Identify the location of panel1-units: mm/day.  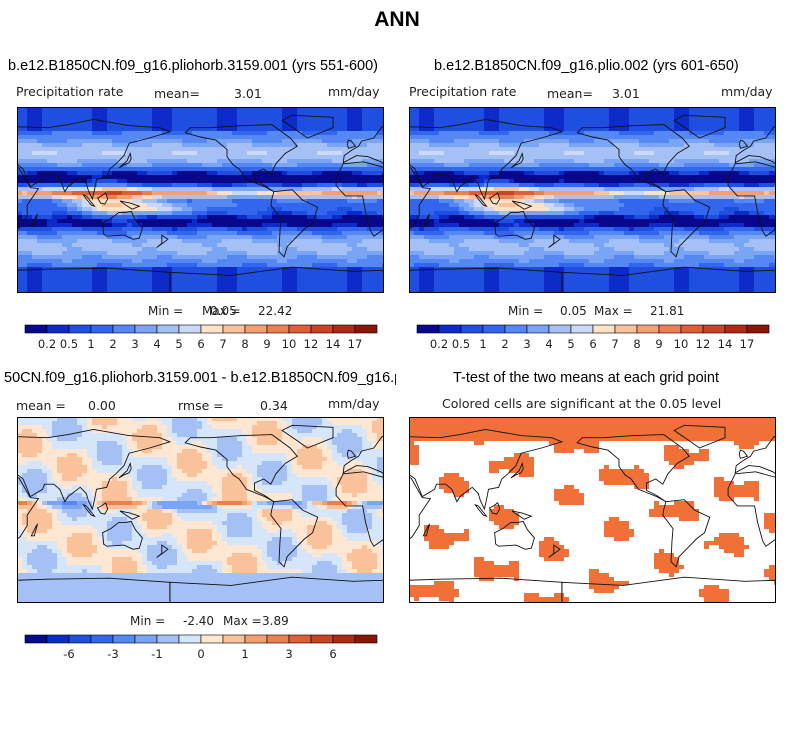
(354, 91).